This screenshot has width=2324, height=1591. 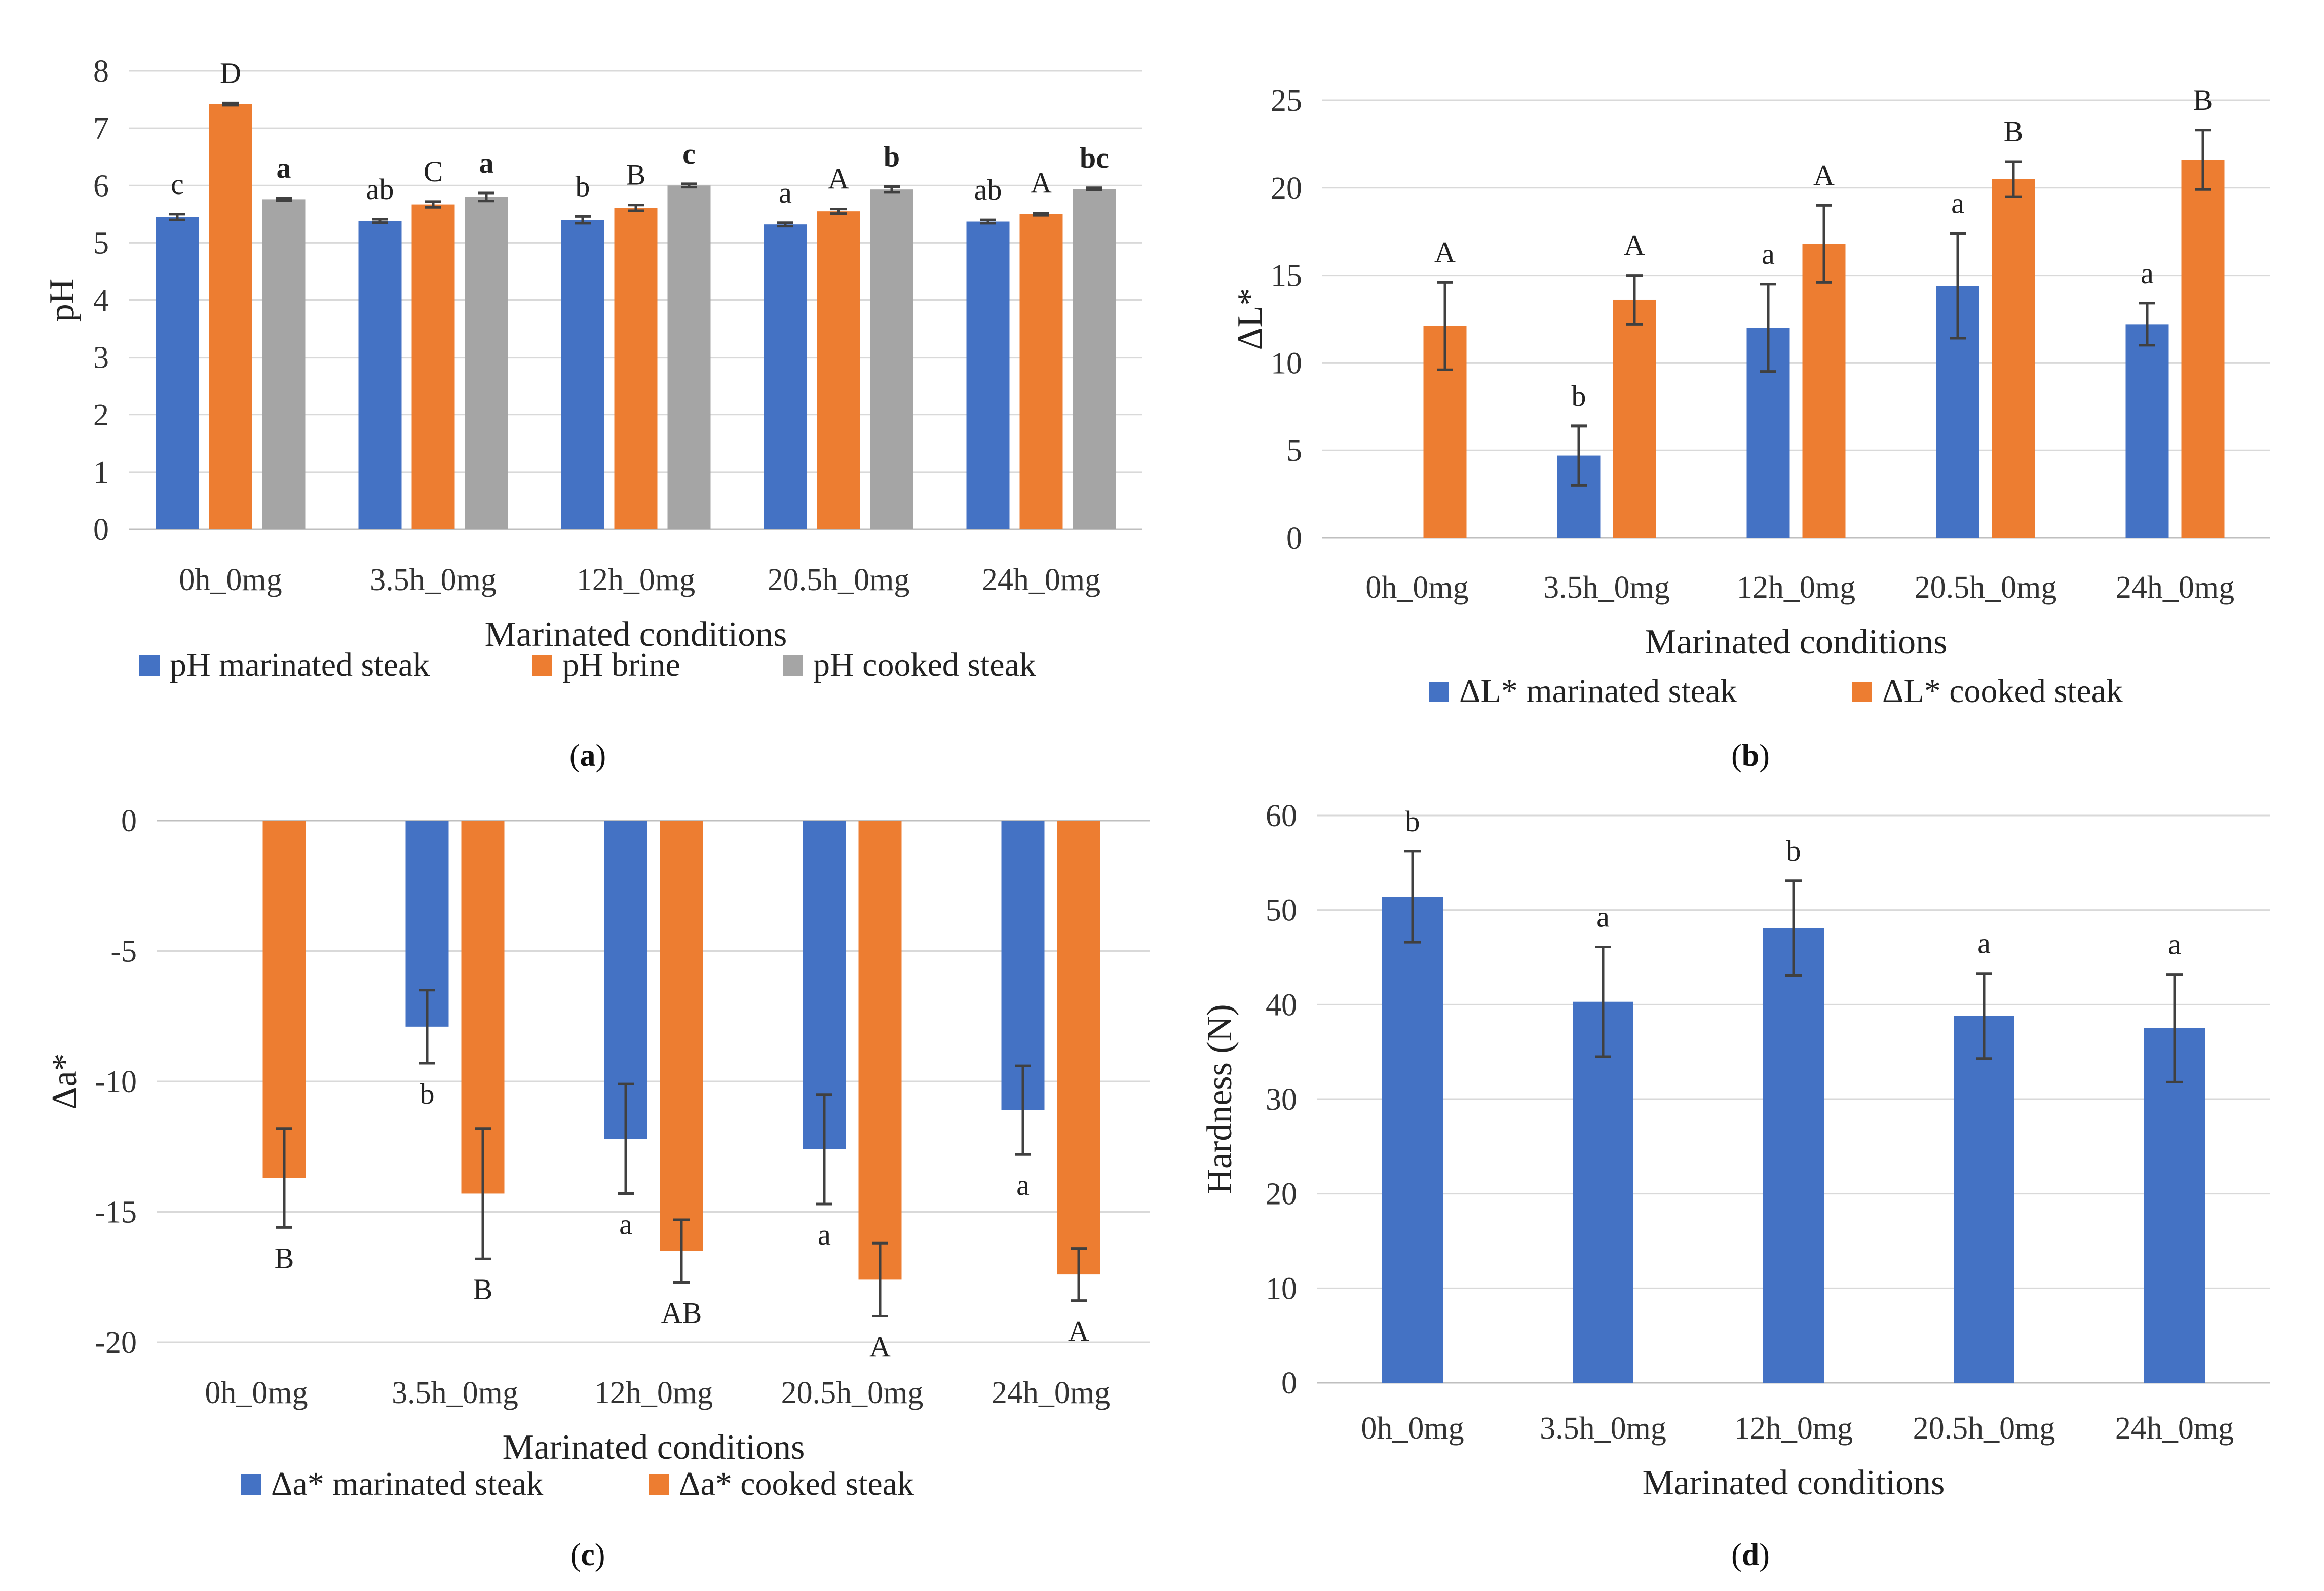 I want to click on panel-c-xtick-label: 3.5h_0mg, so click(x=455, y=1393).